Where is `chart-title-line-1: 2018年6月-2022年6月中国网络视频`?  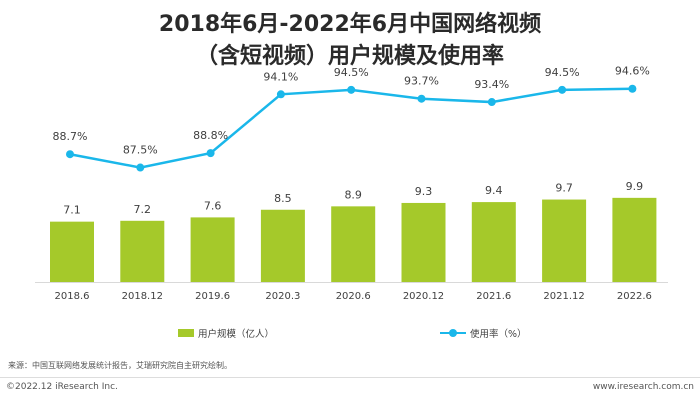 chart-title-line-1: 2018年6月-2022年6月中国网络视频 is located at coordinates (350, 24).